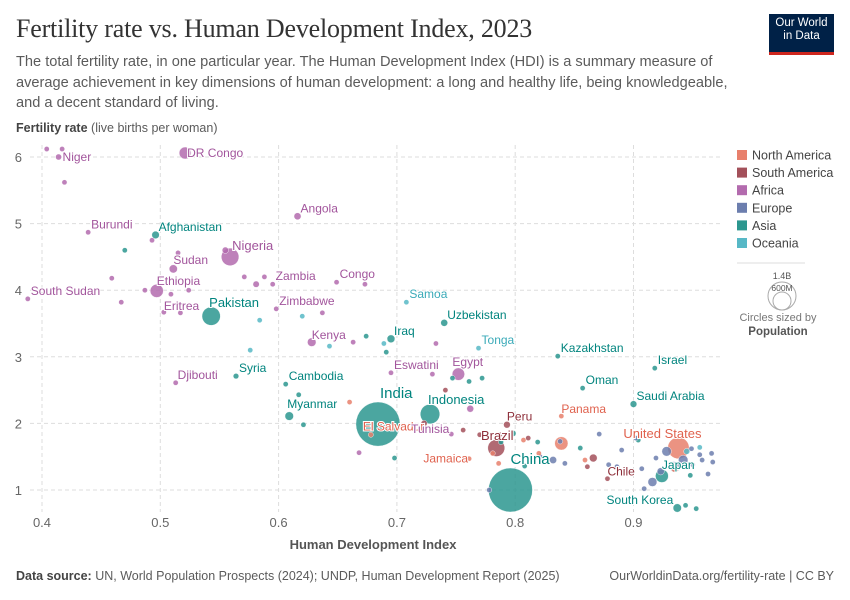 This screenshot has width=850, height=600. Describe the element at coordinates (371, 434) in the screenshot. I see `data-point-el-salvador` at that location.